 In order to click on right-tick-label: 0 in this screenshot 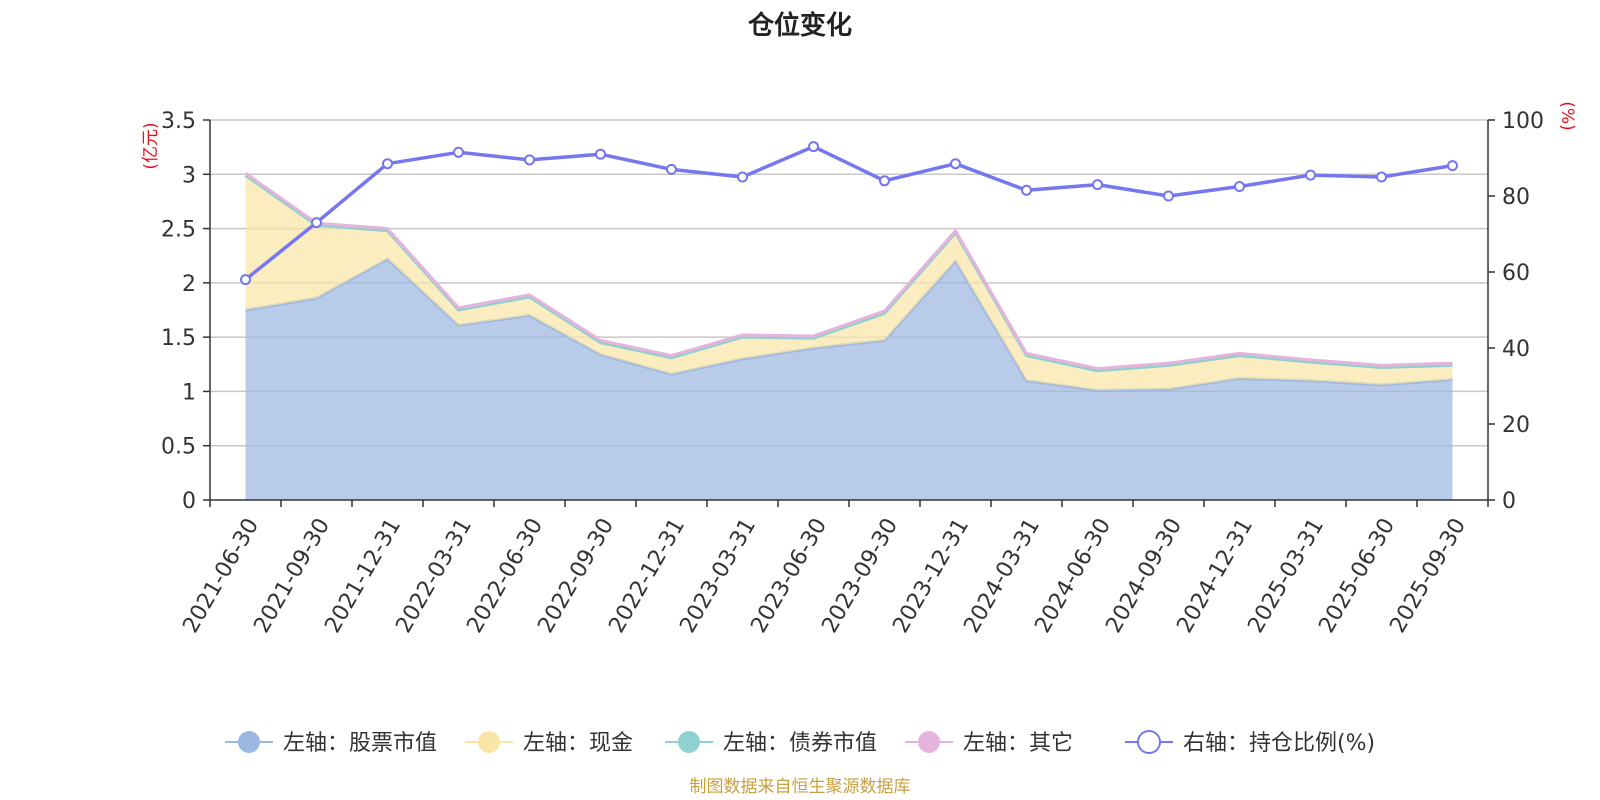, I will do `click(1509, 501)`.